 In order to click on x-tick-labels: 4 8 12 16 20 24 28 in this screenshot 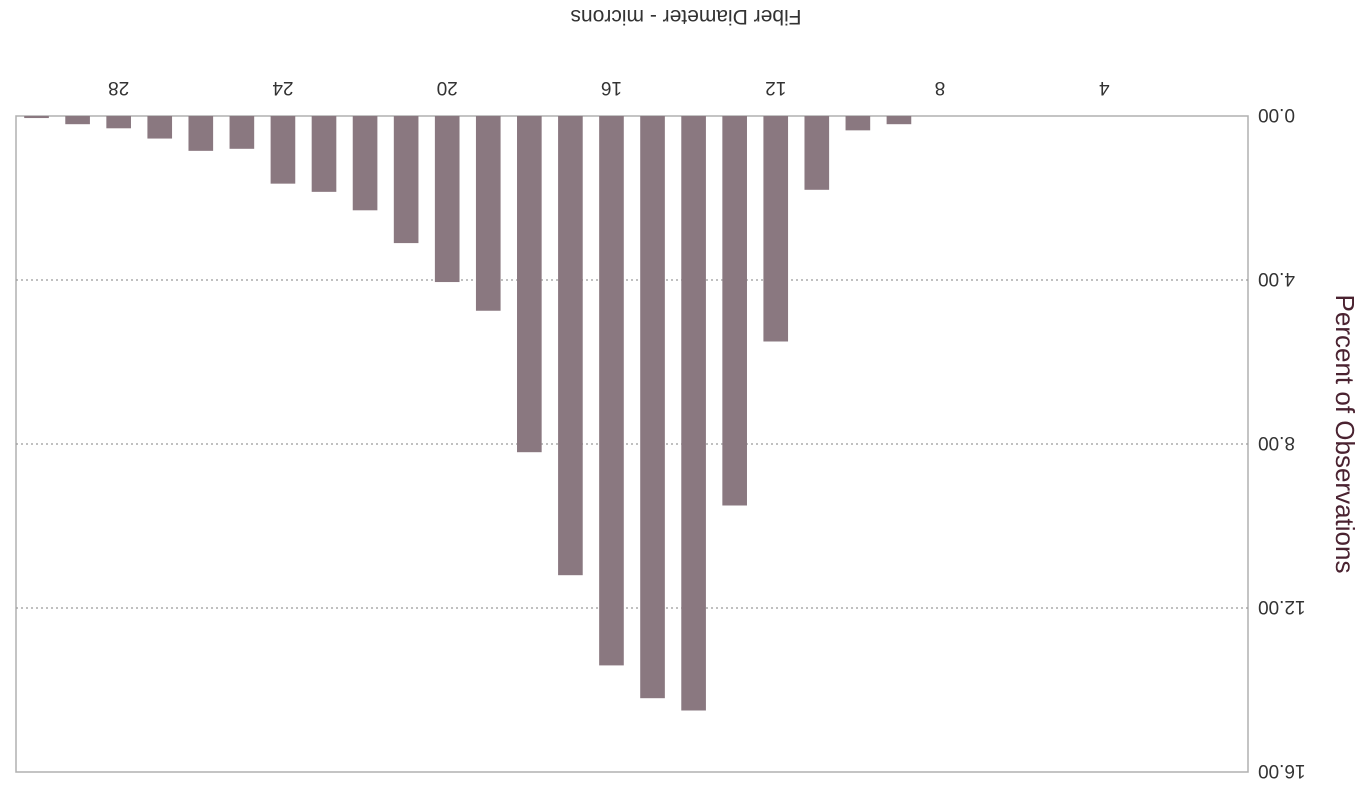, I will do `click(608, 87)`.